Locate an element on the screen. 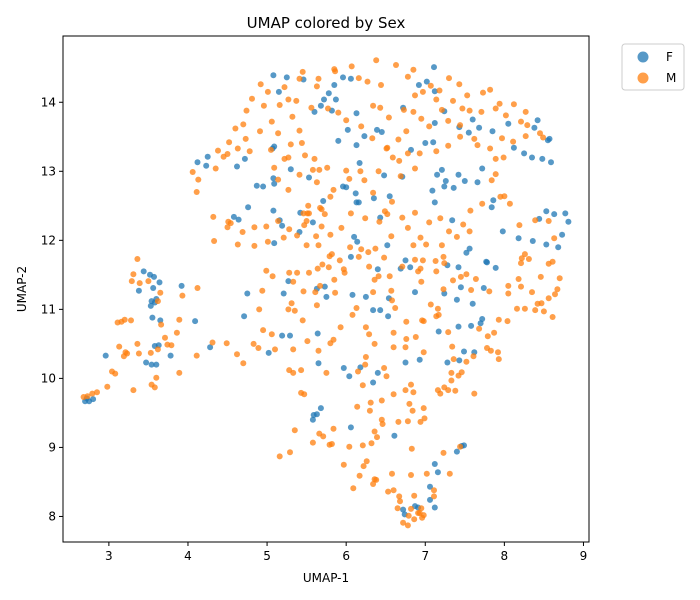  y-axis: 8 9 10 11 12 13 14 is located at coordinates (52, 309).